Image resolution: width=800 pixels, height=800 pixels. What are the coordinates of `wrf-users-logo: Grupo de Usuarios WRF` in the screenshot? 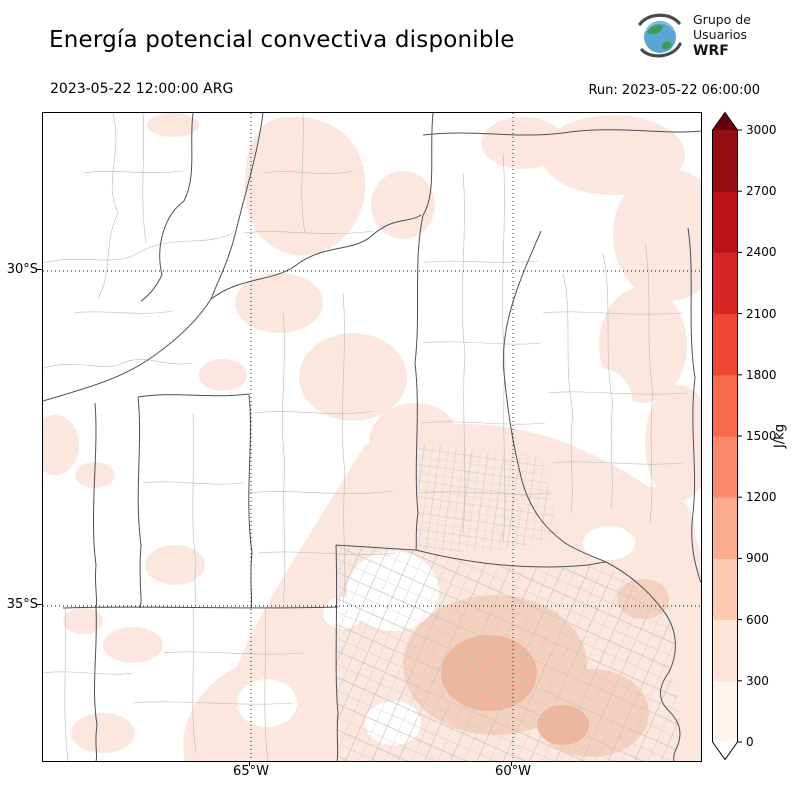 It's located at (692, 36).